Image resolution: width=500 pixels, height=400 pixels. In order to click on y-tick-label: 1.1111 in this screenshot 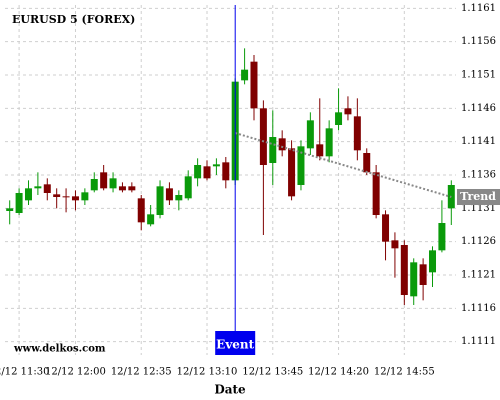, I will do `click(478, 341)`.